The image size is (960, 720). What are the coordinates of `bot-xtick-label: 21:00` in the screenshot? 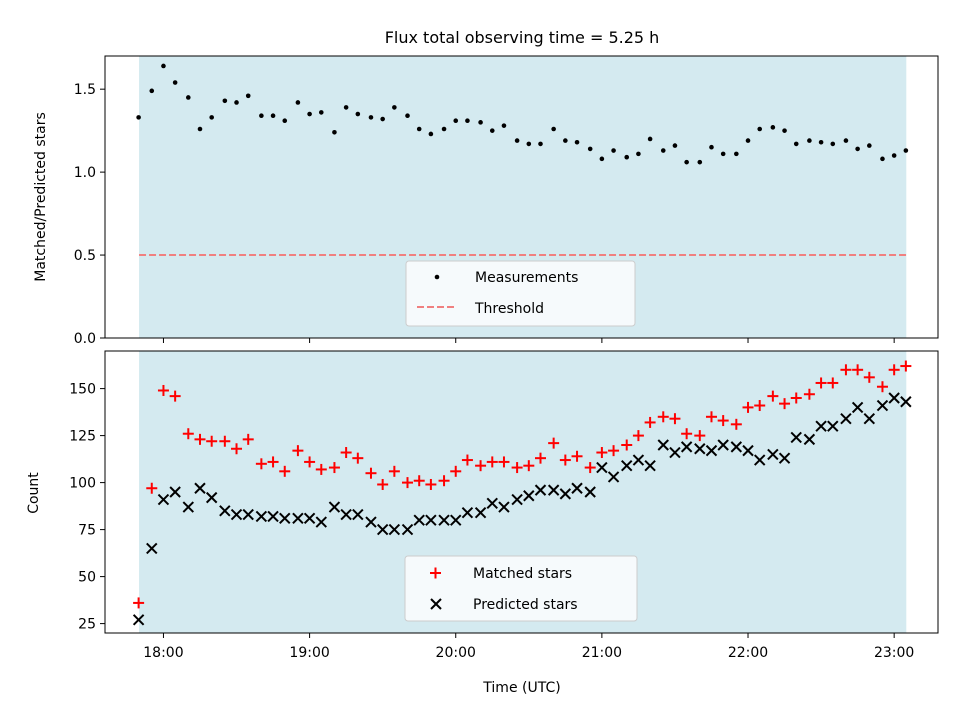 It's located at (602, 653).